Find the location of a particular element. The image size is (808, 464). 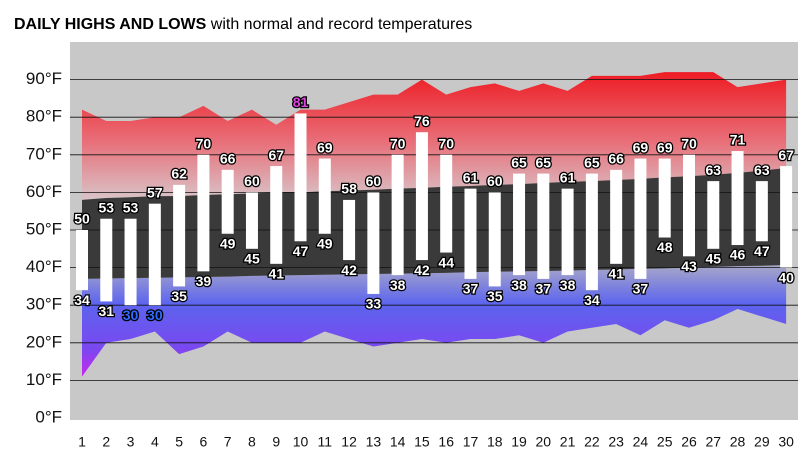

high-label: 71 is located at coordinates (738, 140).